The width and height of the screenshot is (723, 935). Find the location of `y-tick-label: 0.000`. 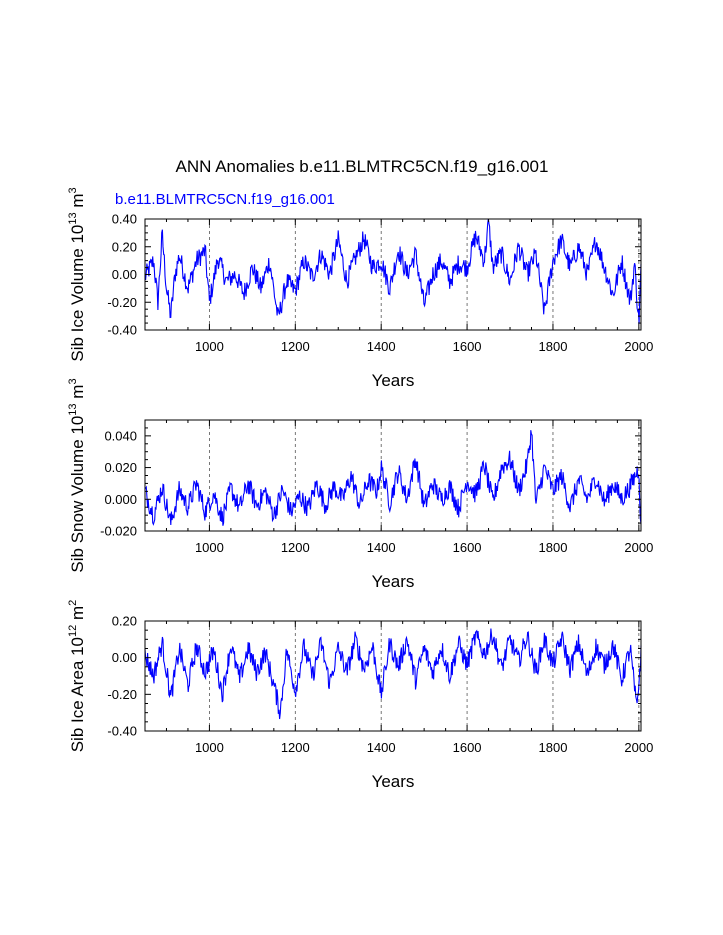

y-tick-label: 0.000 is located at coordinates (120, 499).